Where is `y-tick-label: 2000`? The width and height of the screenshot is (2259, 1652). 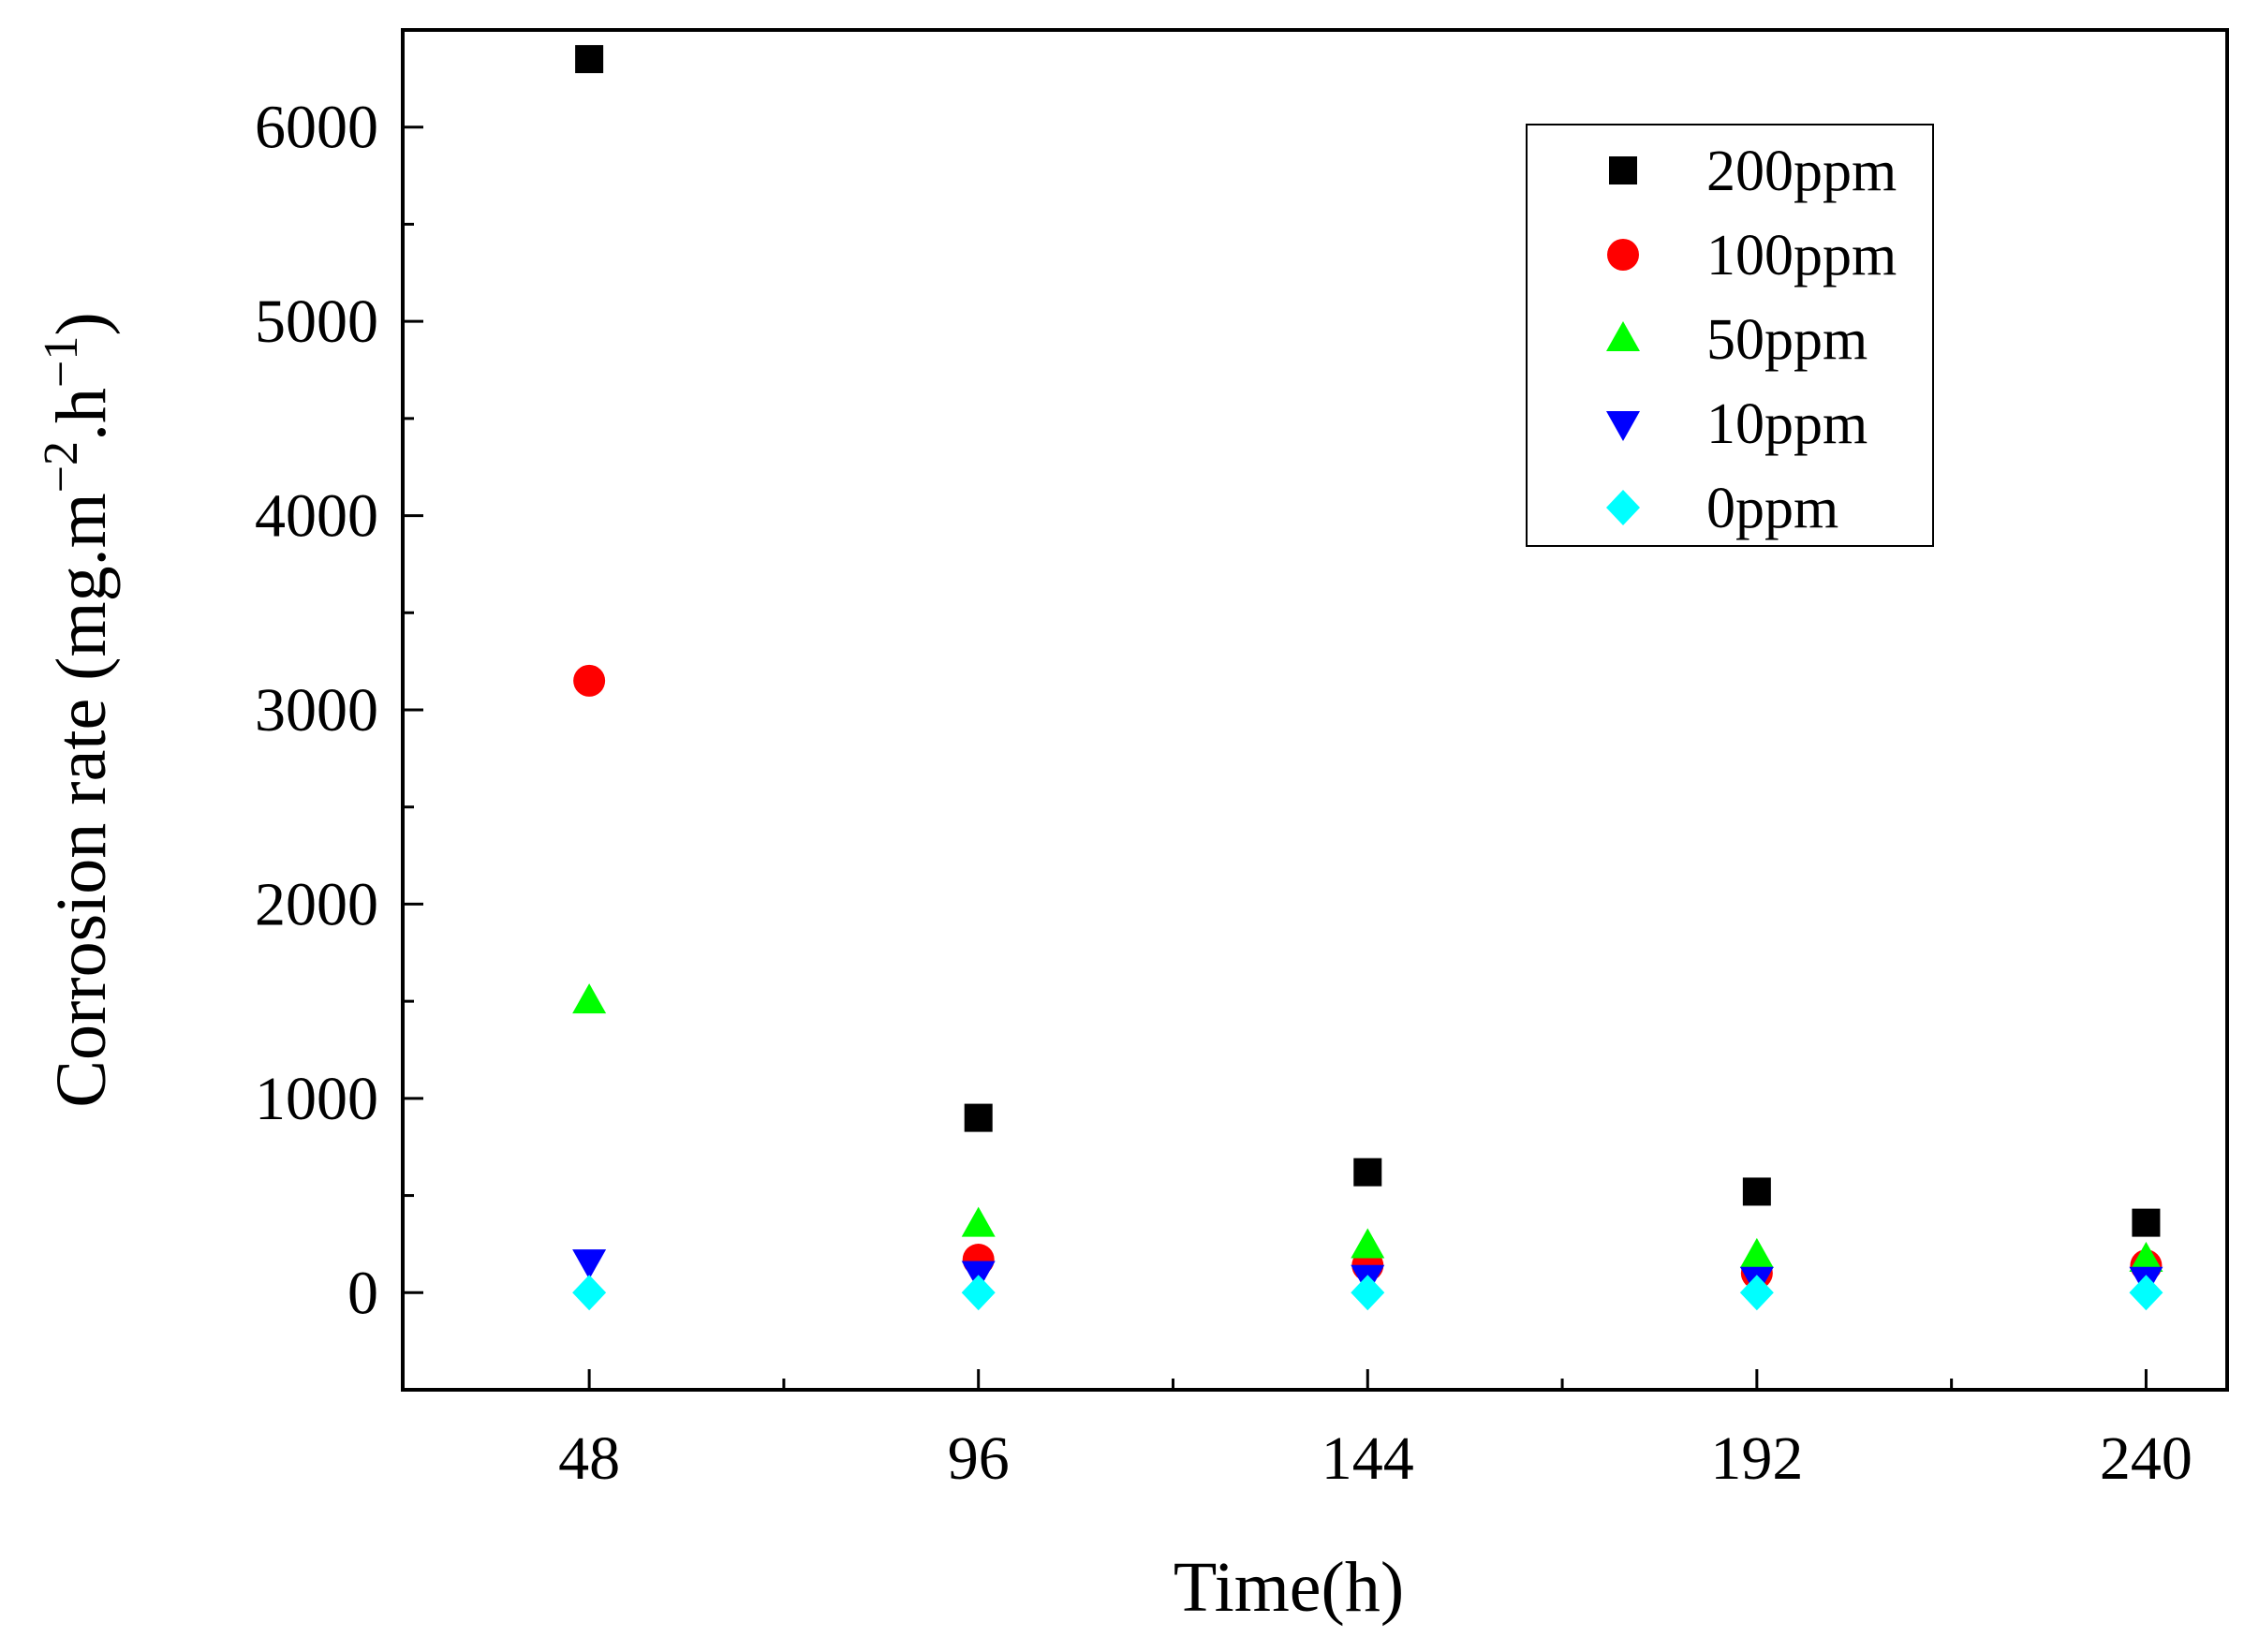 y-tick-label: 2000 is located at coordinates (316, 904).